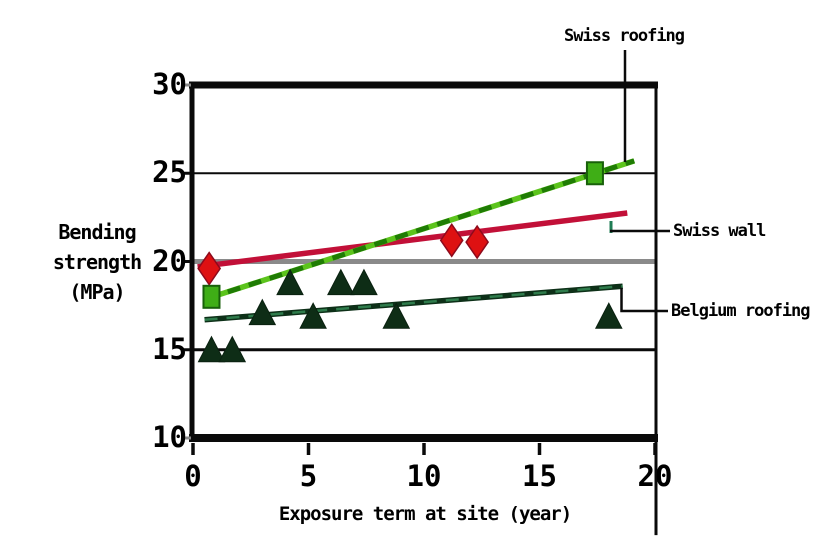 This screenshot has width=834, height=548. Describe the element at coordinates (412, 240) in the screenshot. I see `trend-line-swiss-wall` at that location.